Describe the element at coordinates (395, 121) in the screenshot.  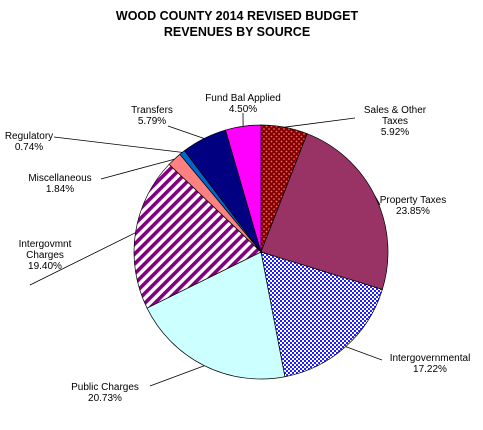
I see `slice-label: Sales & Other Taxes 5.92%` at that location.